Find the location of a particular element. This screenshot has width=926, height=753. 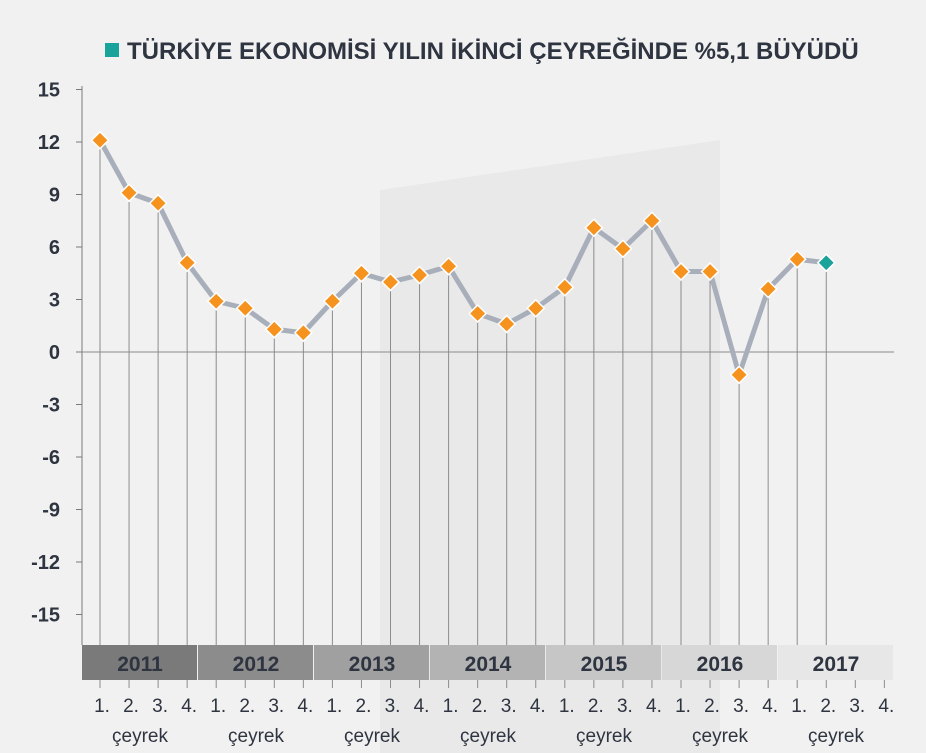

year-band-2015 is located at coordinates (603, 662).